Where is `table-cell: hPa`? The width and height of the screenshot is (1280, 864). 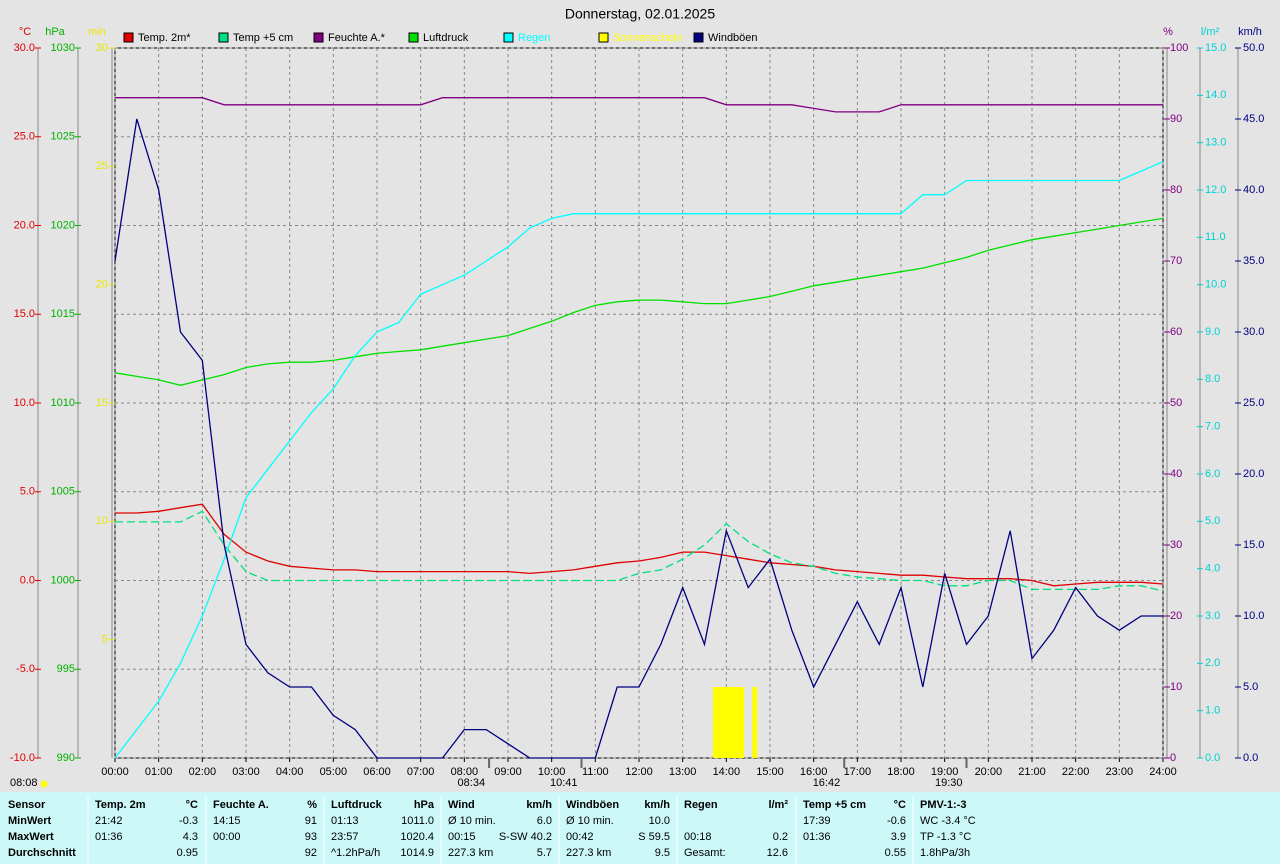
table-cell: hPa is located at coordinates (424, 805).